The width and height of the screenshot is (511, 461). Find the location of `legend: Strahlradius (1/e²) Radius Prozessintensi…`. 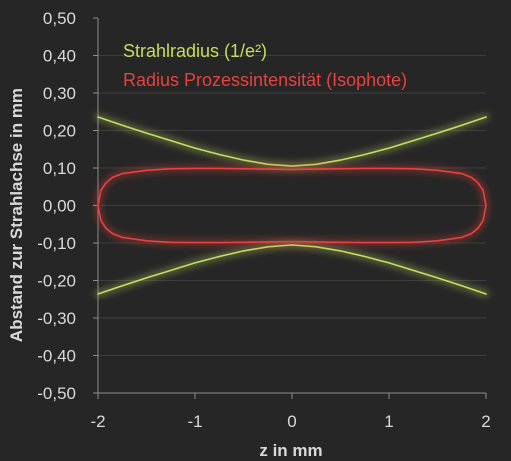

legend: Strahlradius (1/e²) Radius Prozessintensi… is located at coordinates (265, 65).